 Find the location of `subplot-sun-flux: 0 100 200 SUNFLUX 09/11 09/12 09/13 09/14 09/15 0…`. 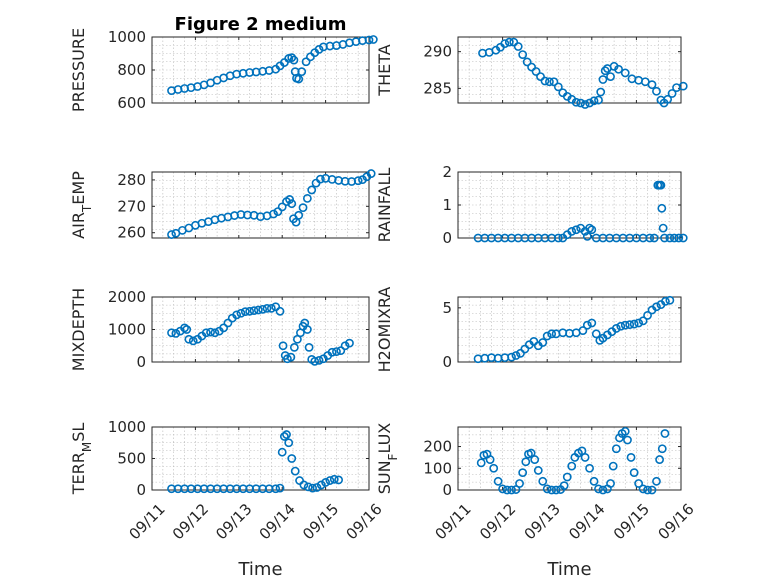

subplot-sun-flux: 0 100 200 SUNFLUX 09/11 09/12 09/13 09/14 09/15 0… is located at coordinates (536, 501).